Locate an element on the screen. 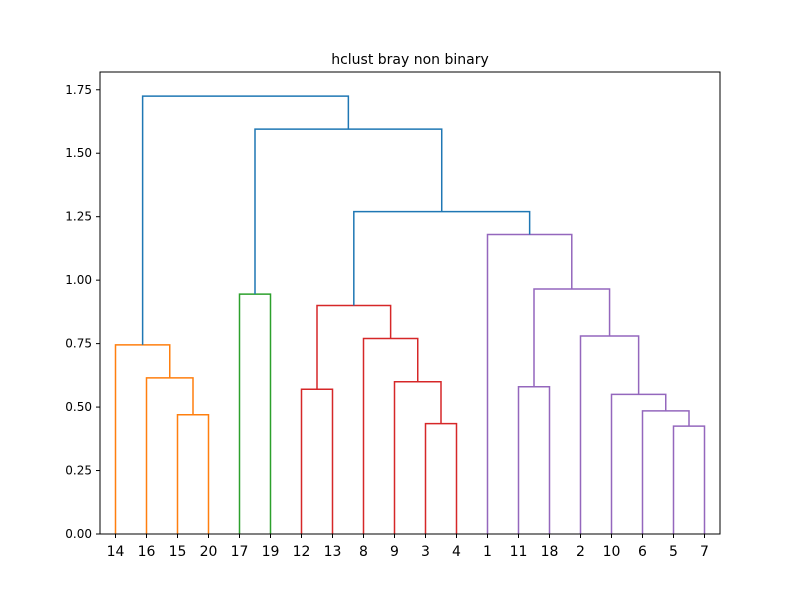 Image resolution: width=800 pixels, height=600 pixels. leaf-label: 18 is located at coordinates (550, 552).